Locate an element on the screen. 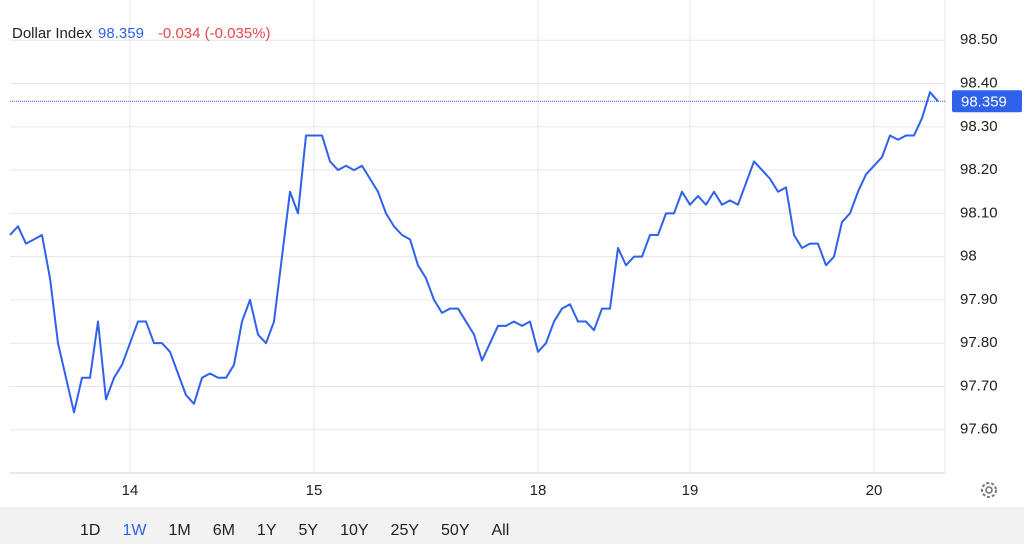 This screenshot has width=1024, height=544. y-tick-label: 97.70 is located at coordinates (979, 385).